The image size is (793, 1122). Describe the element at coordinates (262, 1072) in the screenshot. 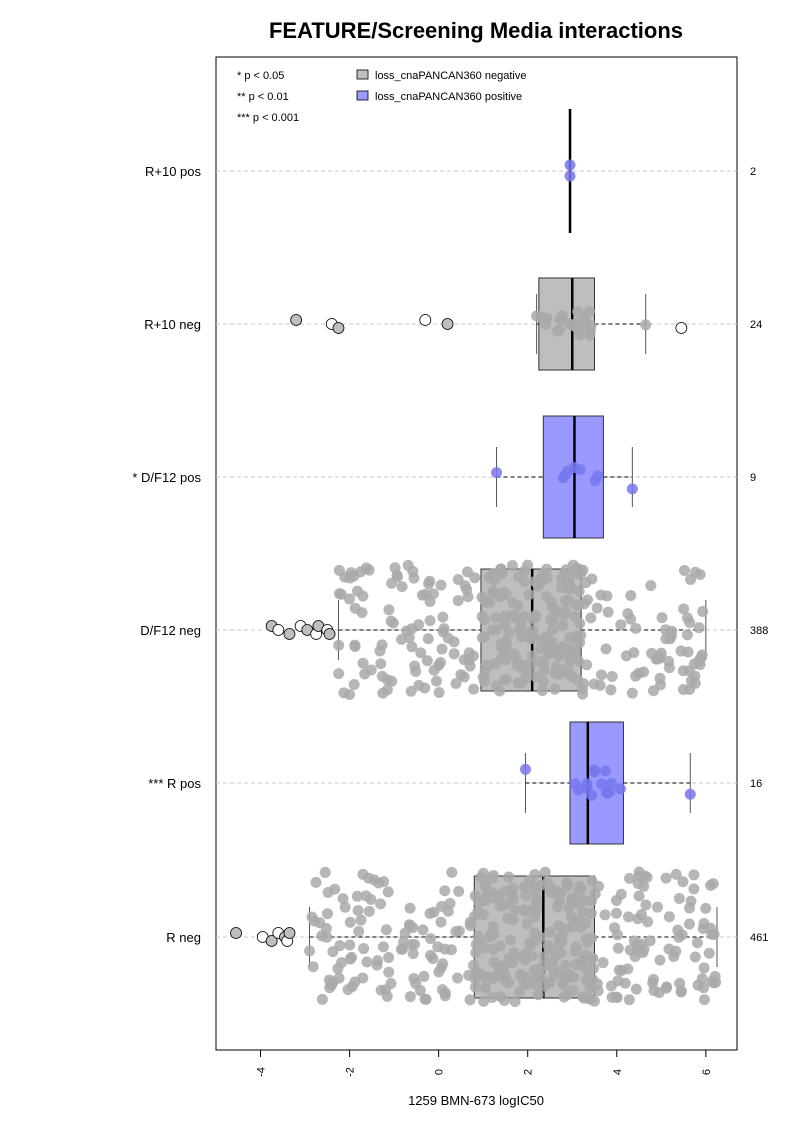

I see `x-tick-label: -4` at that location.